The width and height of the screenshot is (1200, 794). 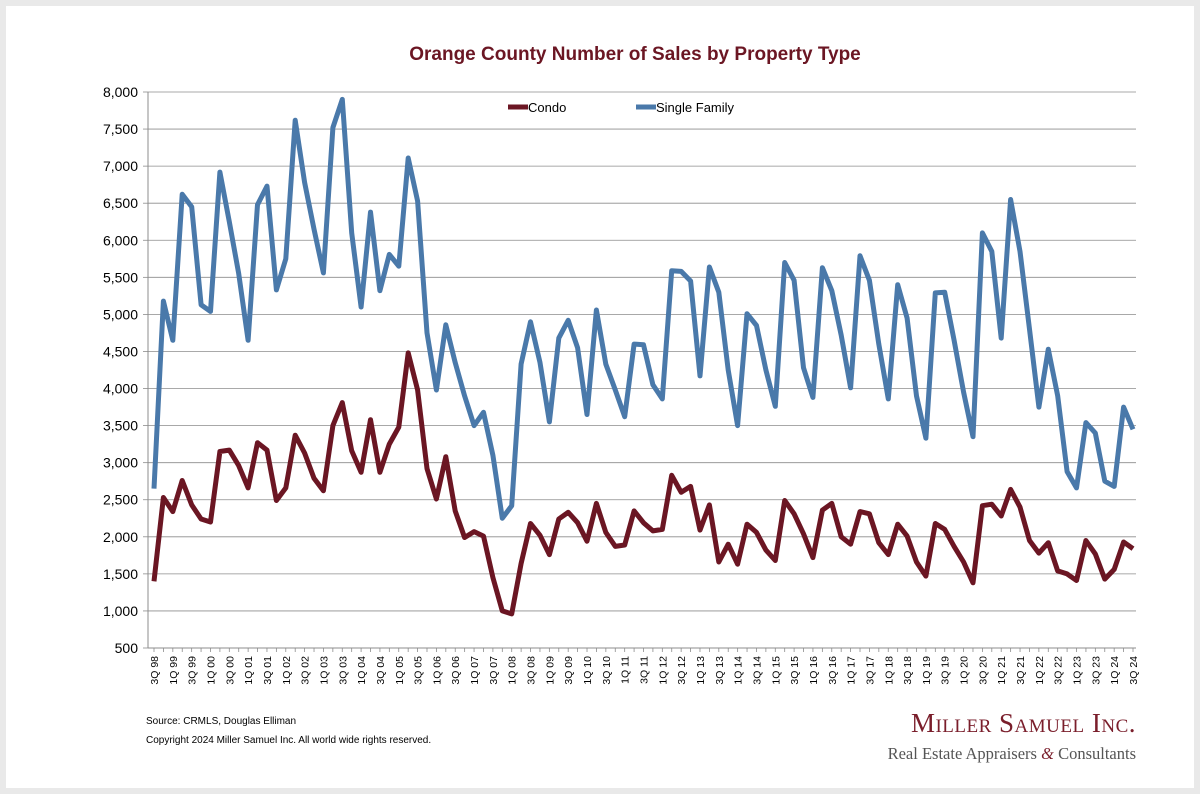 I want to click on x-tick-label: 1Q 17, so click(x=852, y=670).